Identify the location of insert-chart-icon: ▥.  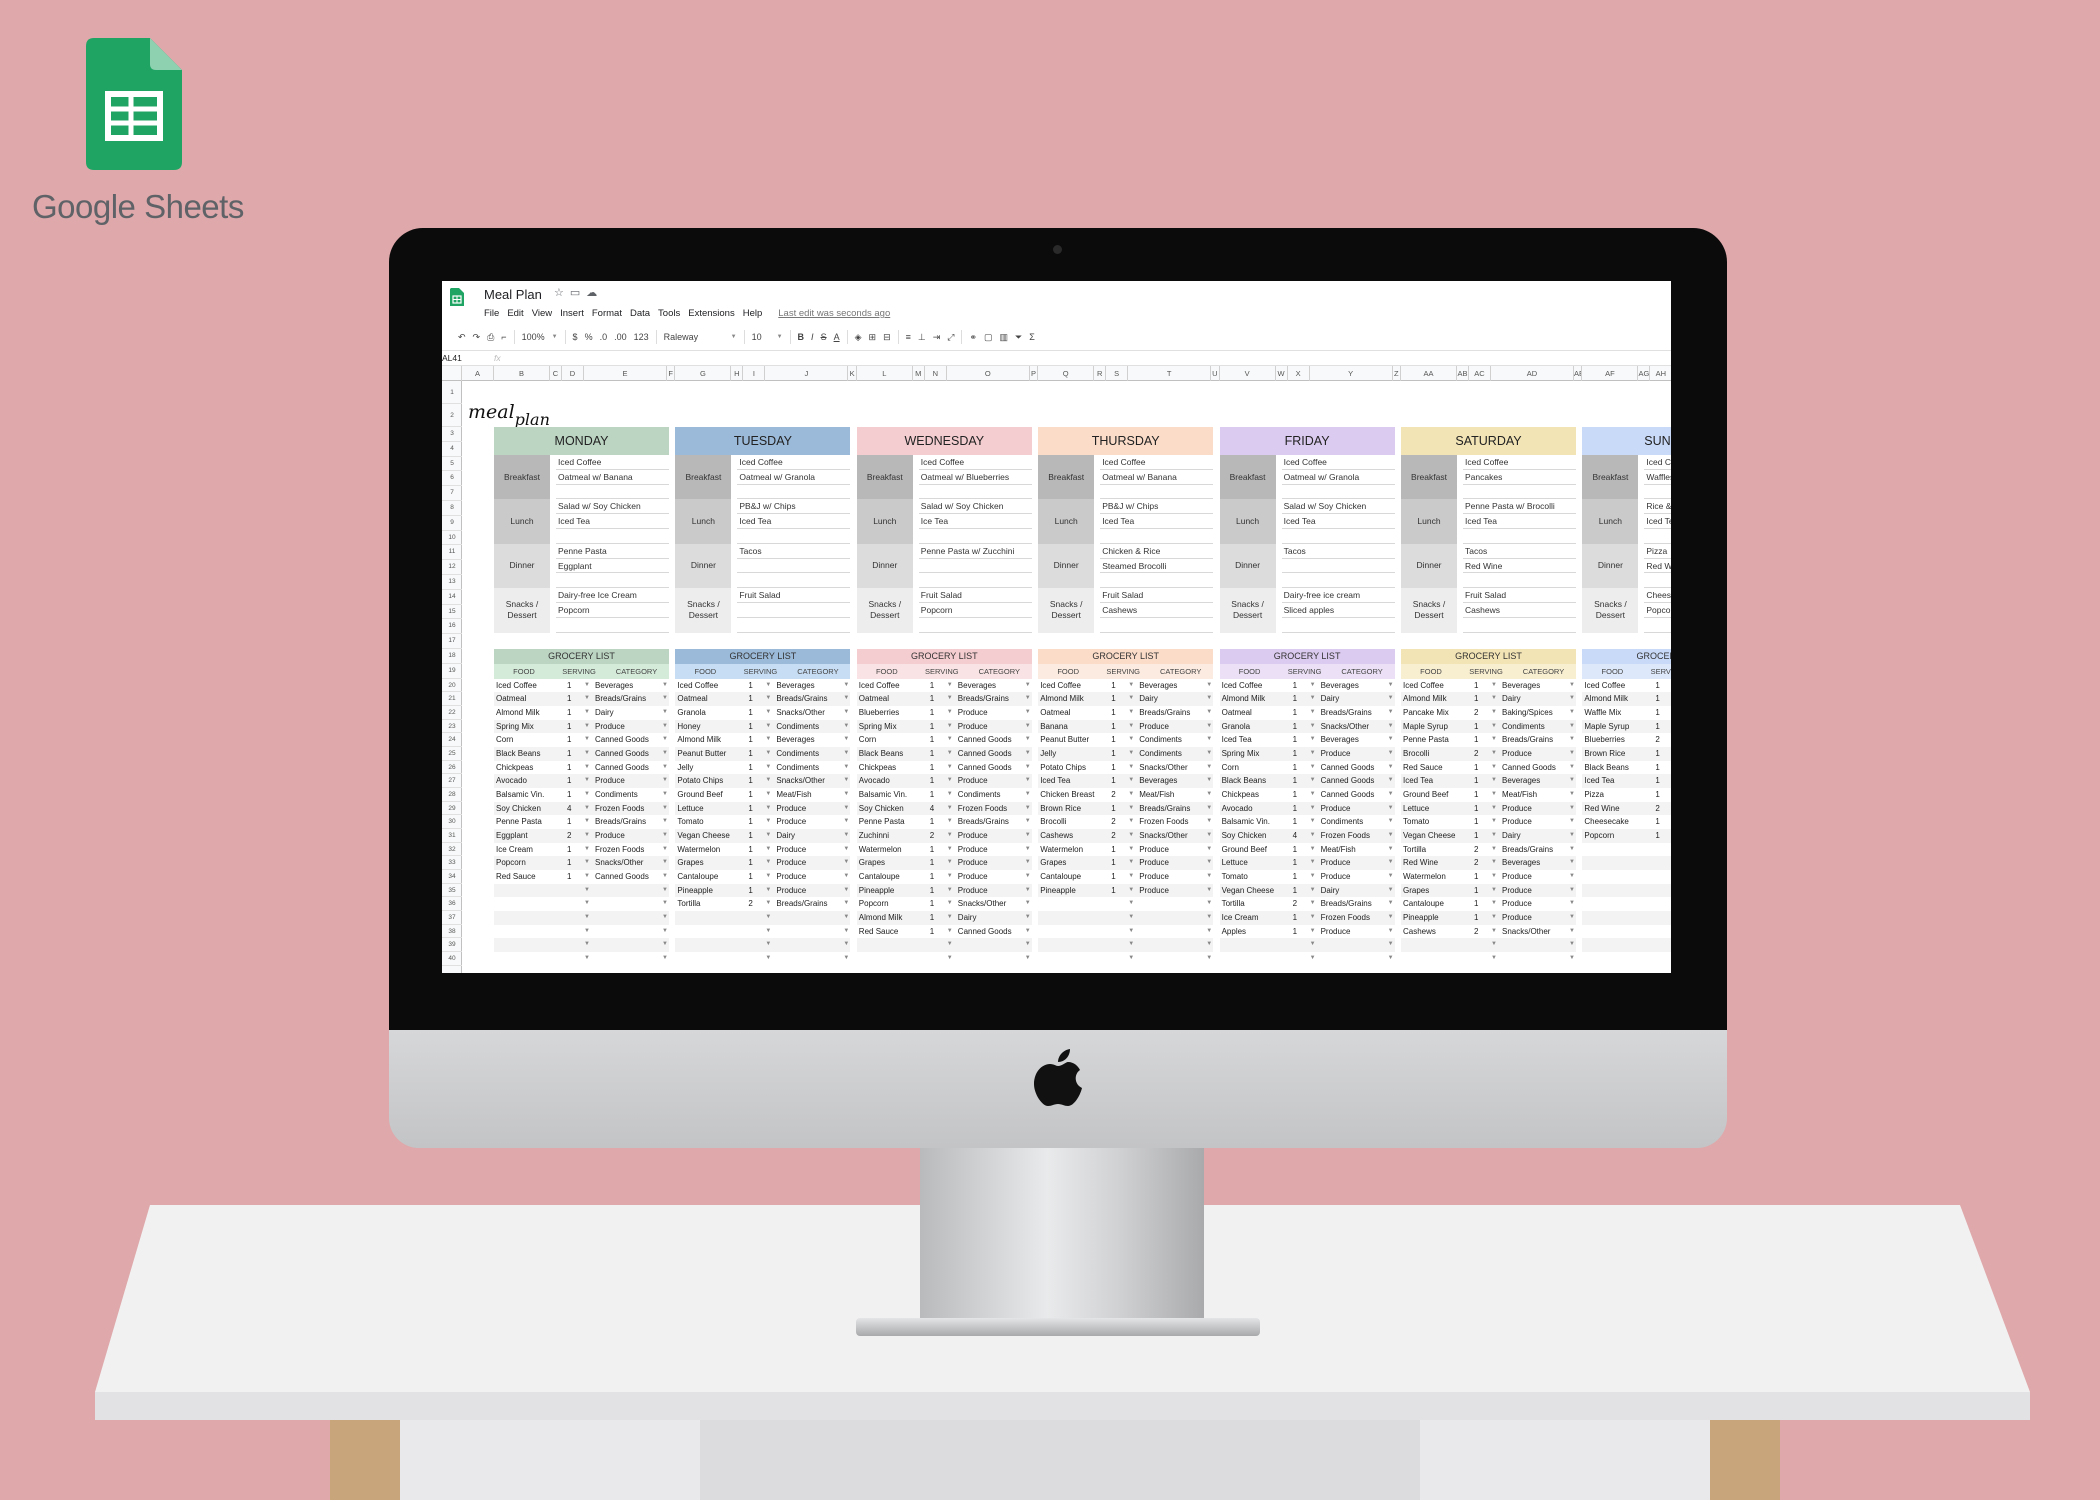
(1004, 336).